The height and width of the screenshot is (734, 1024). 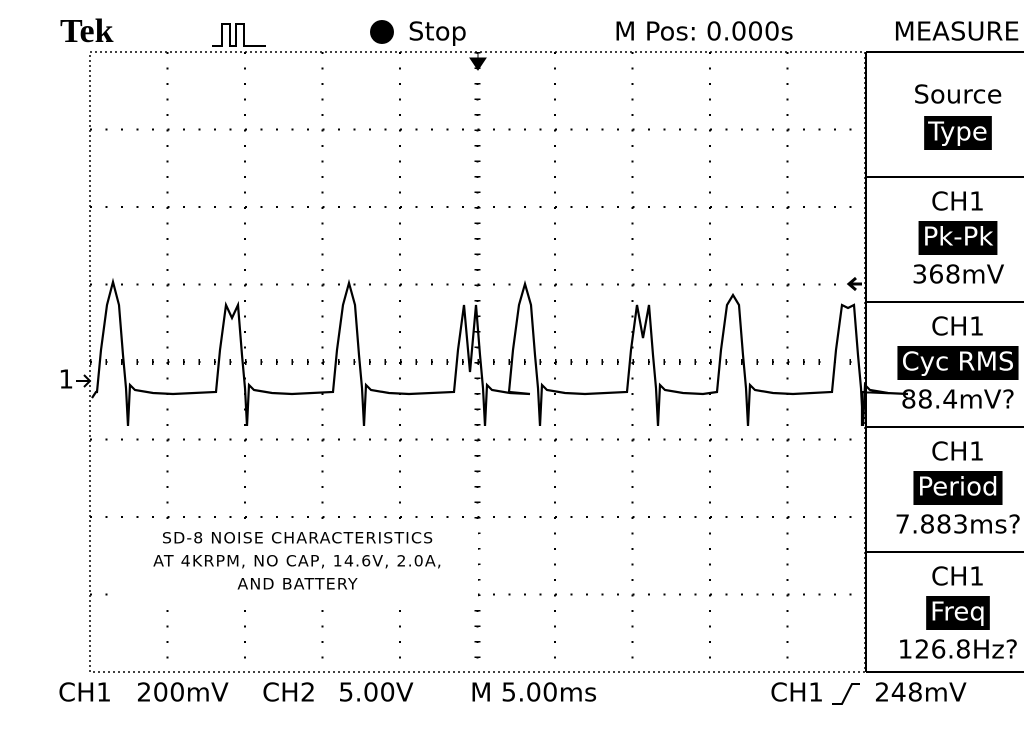 What do you see at coordinates (846, 694) in the screenshot?
I see `trigger-slope-icon` at bounding box center [846, 694].